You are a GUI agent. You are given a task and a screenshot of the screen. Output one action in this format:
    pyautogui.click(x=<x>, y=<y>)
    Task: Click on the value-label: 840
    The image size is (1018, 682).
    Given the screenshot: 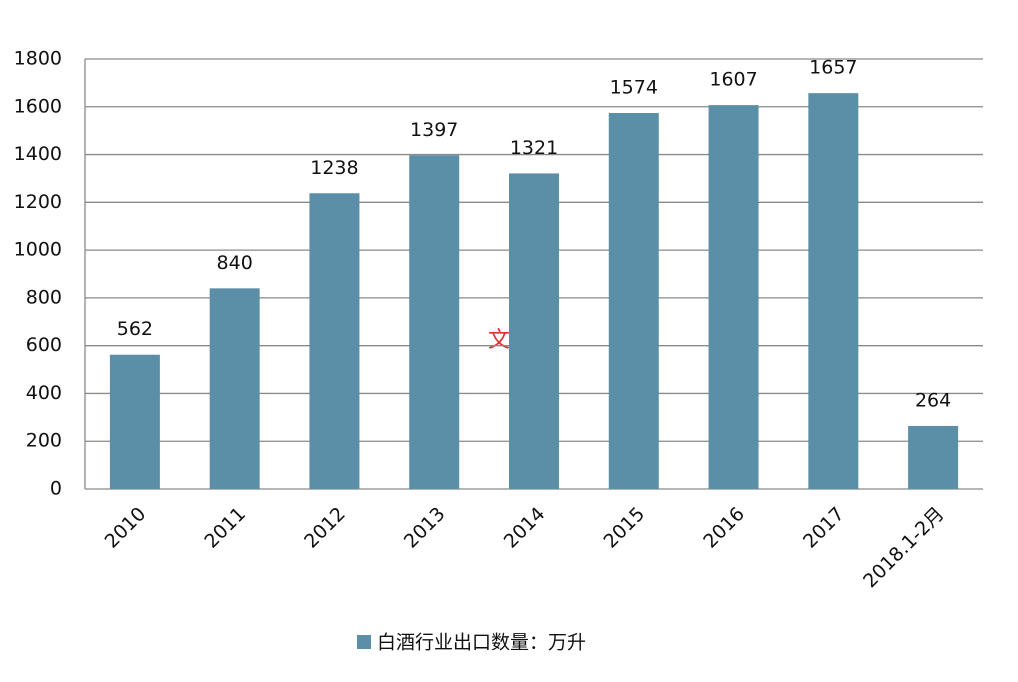 What is the action you would take?
    pyautogui.click(x=235, y=263)
    